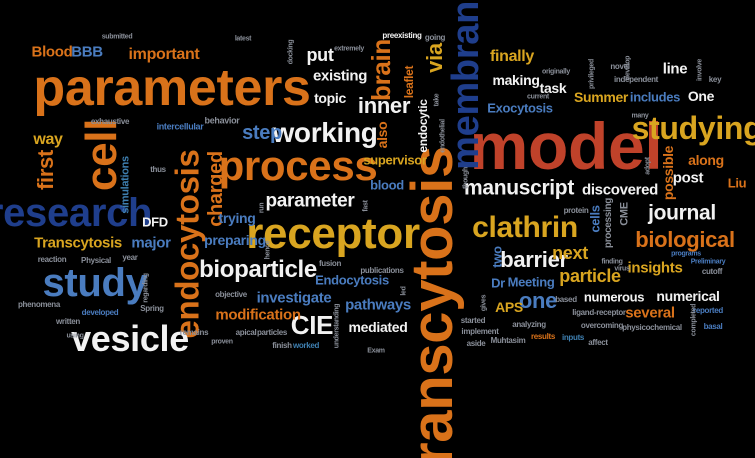 The width and height of the screenshot is (755, 458). I want to click on word-Liu: Liu, so click(737, 183).